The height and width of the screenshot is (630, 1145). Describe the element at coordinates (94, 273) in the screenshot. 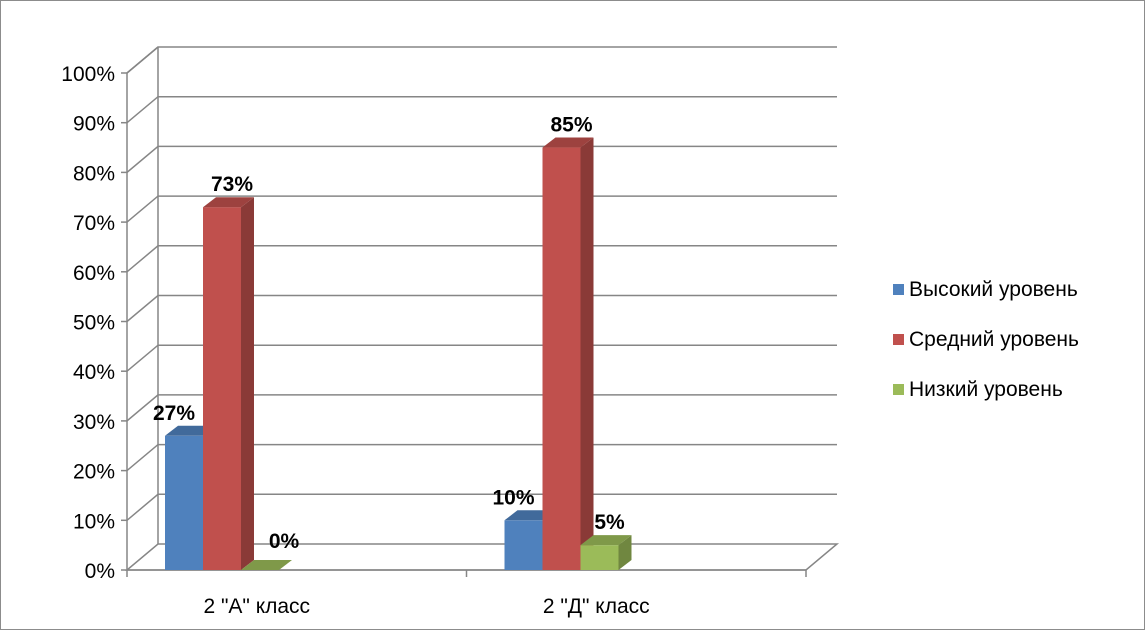

I see `y-tick-label: 60%` at that location.